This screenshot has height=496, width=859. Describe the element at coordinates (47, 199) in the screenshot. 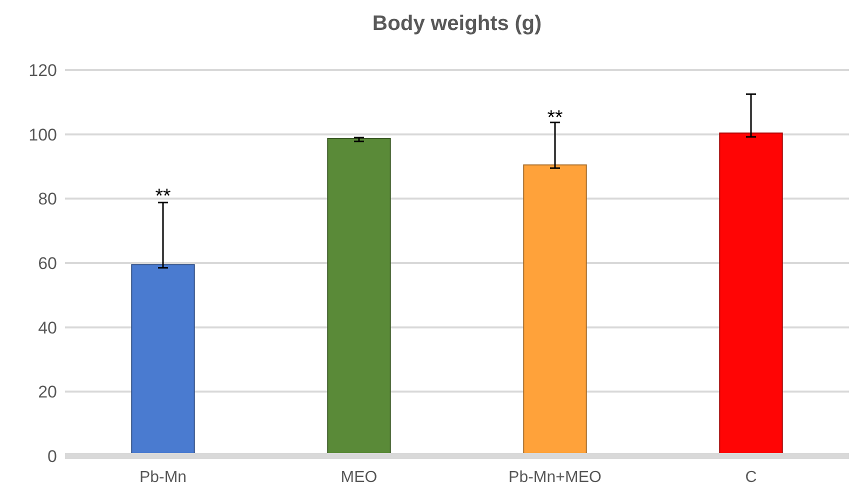

I see `y-tick-label: 80` at that location.